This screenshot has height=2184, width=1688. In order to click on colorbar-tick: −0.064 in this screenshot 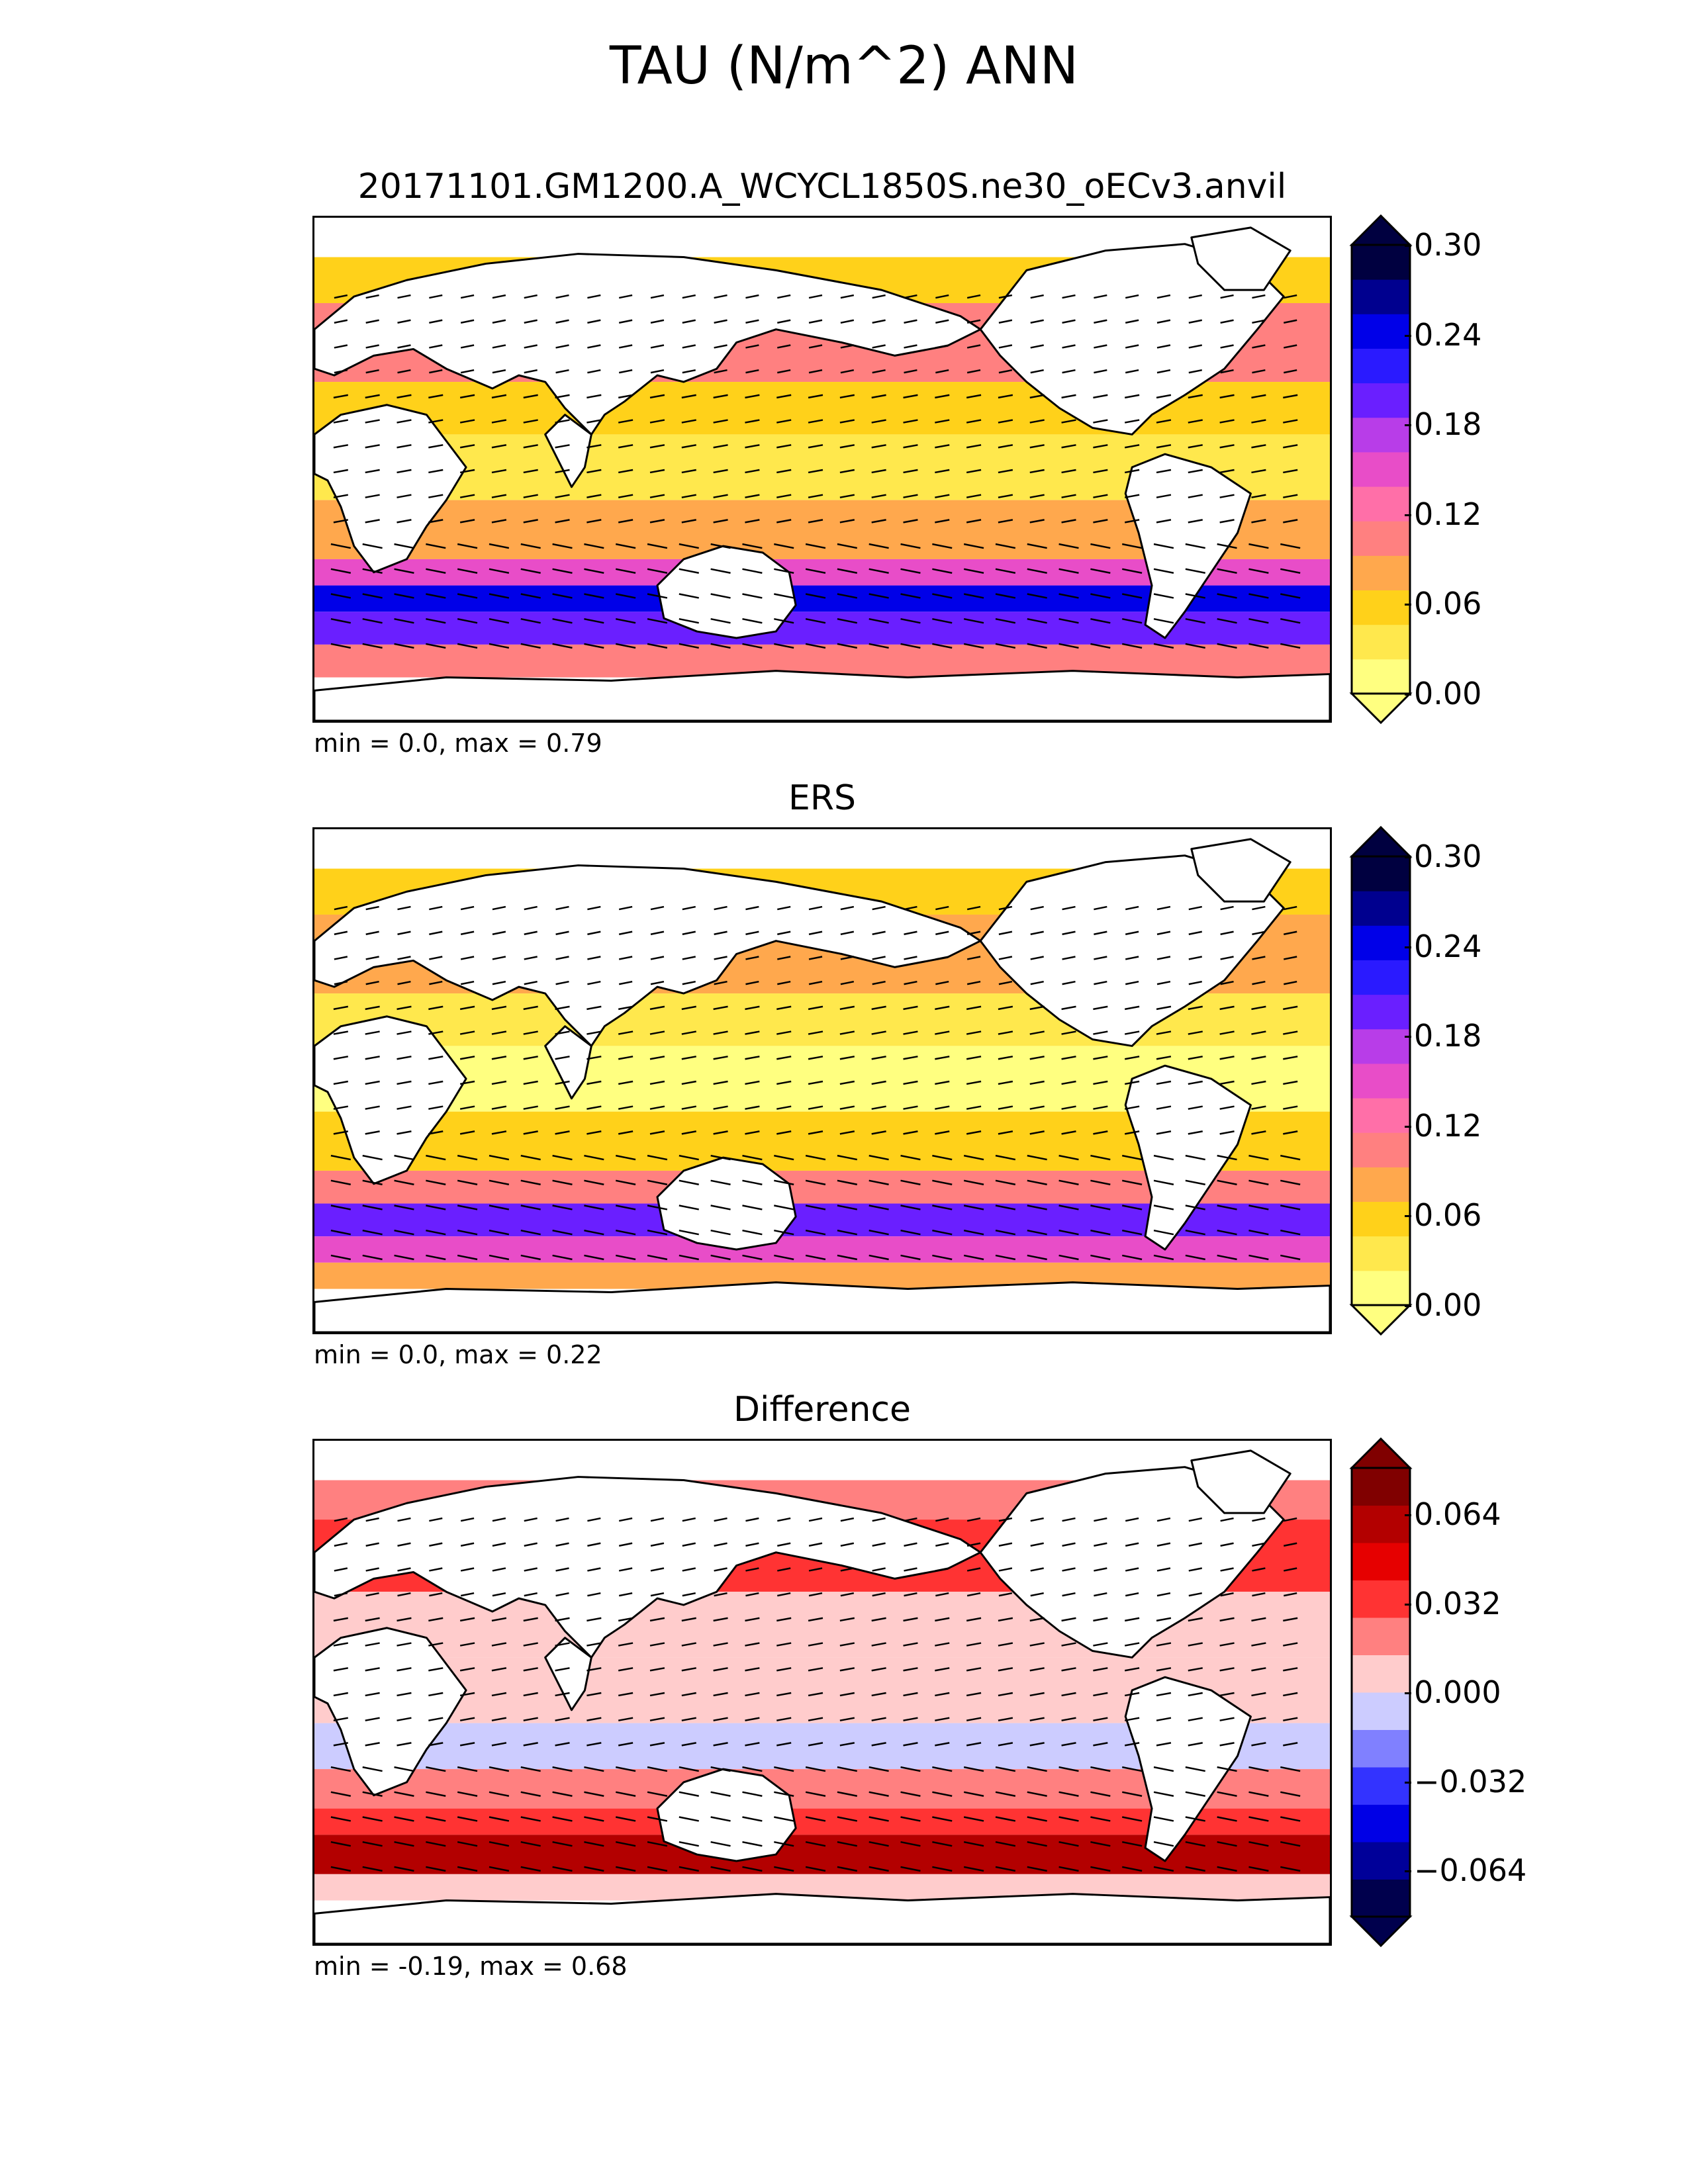, I will do `click(1465, 1870)`.